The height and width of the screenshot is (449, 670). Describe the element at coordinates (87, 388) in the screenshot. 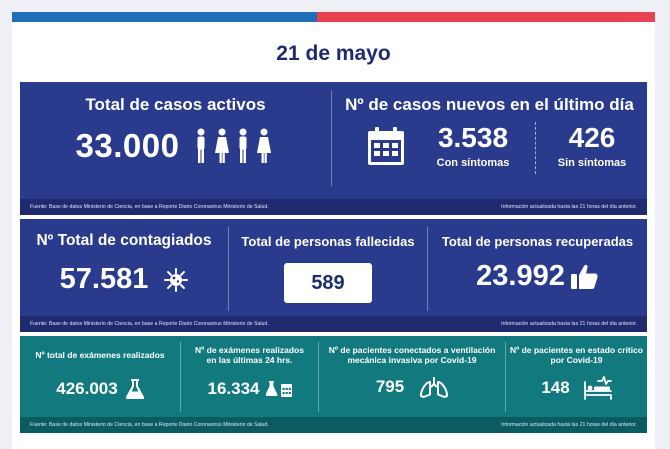

I see `exams-total-value: 426.003` at that location.